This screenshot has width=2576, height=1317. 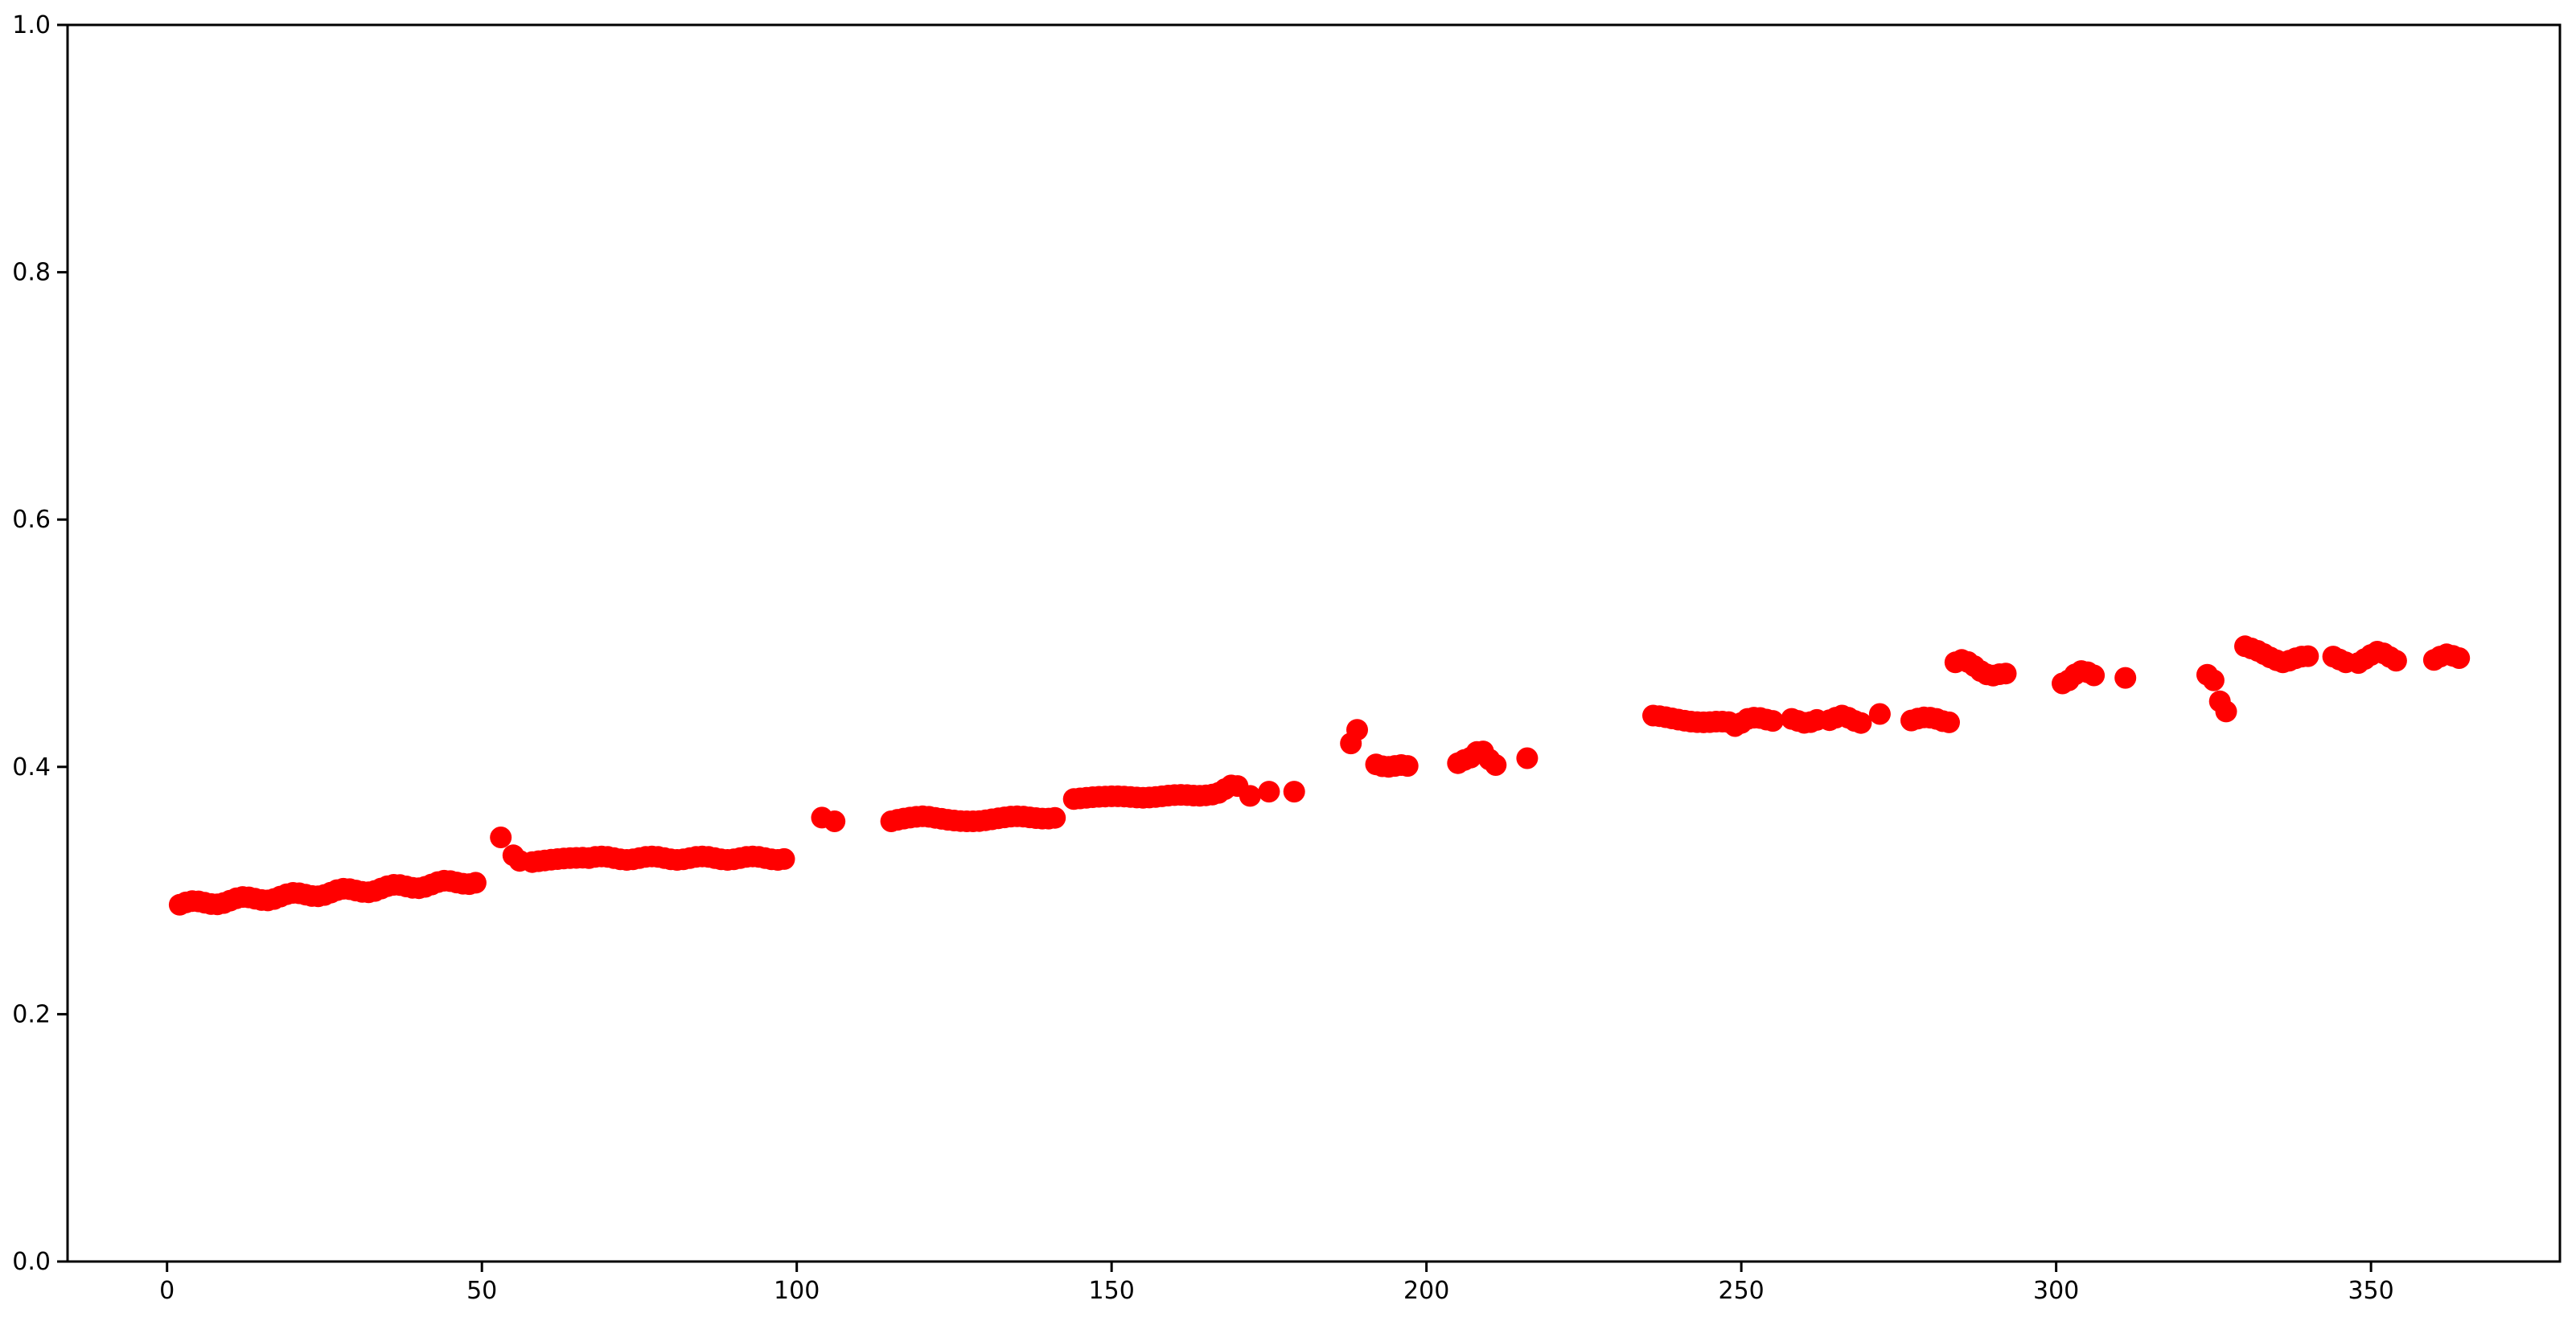 I want to click on x-tick-label: 350, so click(x=2370, y=1291).